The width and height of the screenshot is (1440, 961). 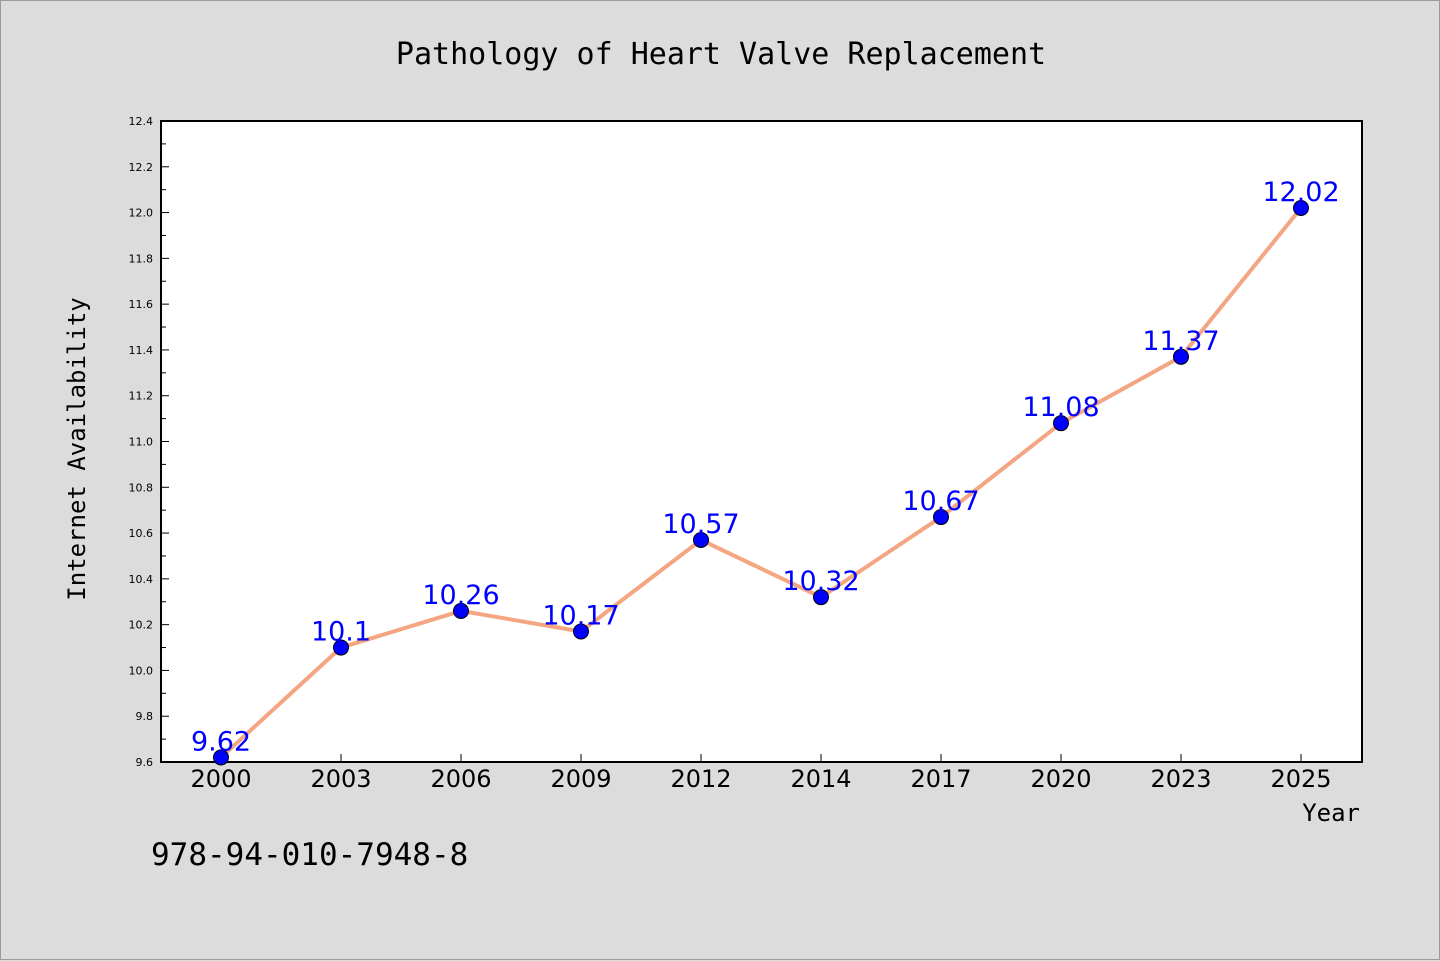 I want to click on data-label: 9.62, so click(x=221, y=741).